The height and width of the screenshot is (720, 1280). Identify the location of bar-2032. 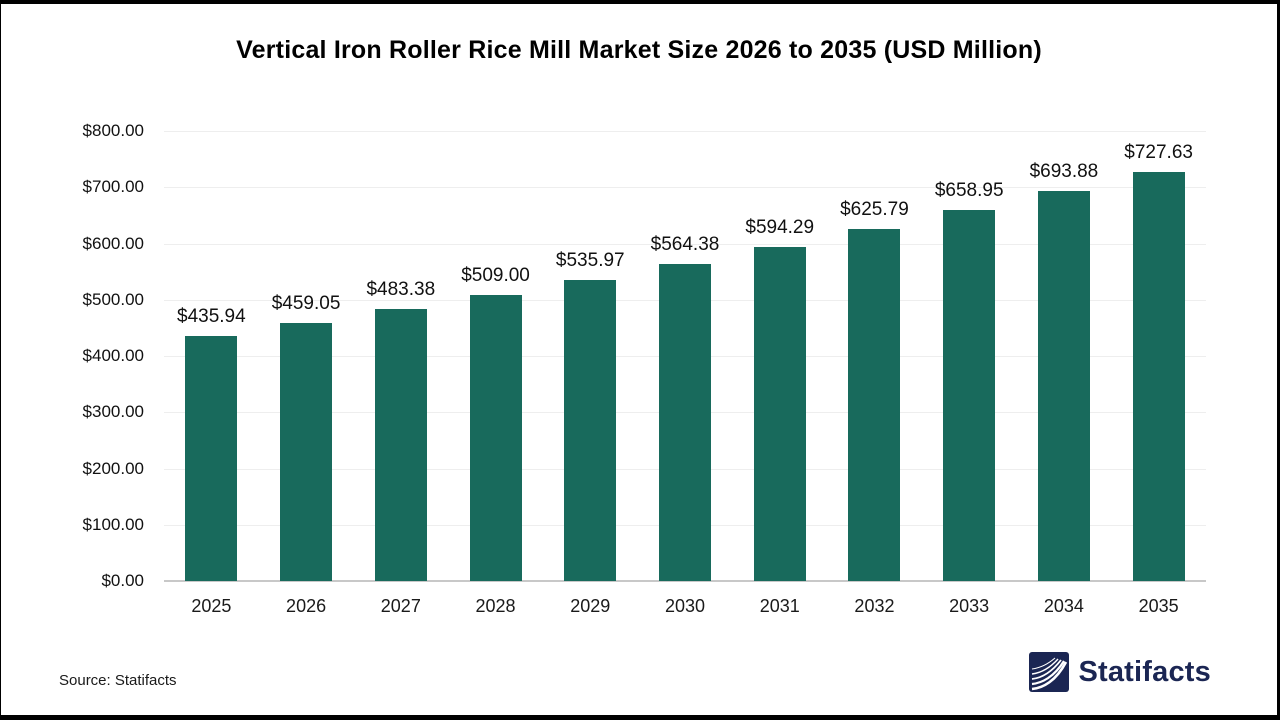
(874, 405).